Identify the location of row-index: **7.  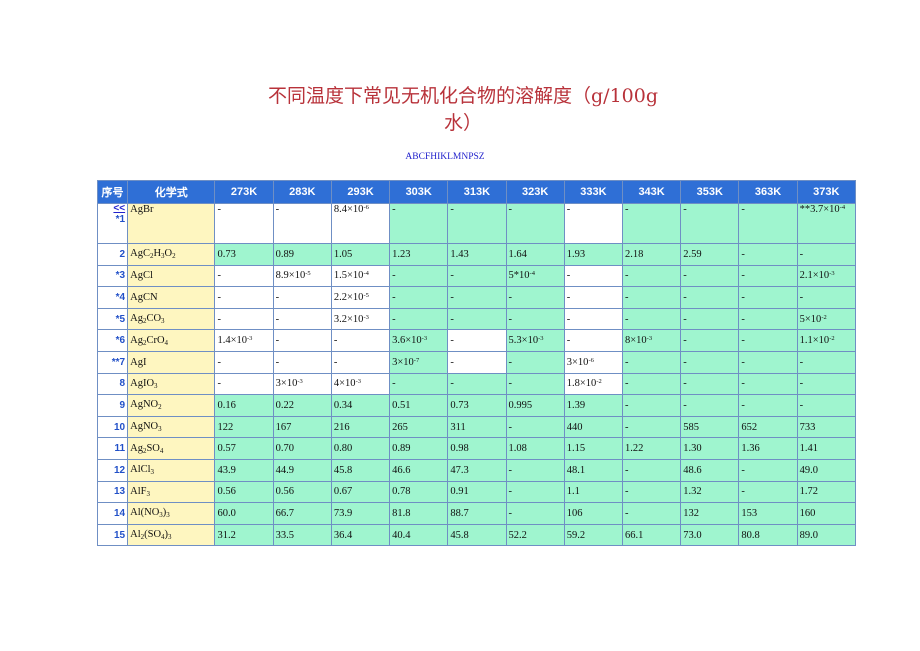
(112, 362).